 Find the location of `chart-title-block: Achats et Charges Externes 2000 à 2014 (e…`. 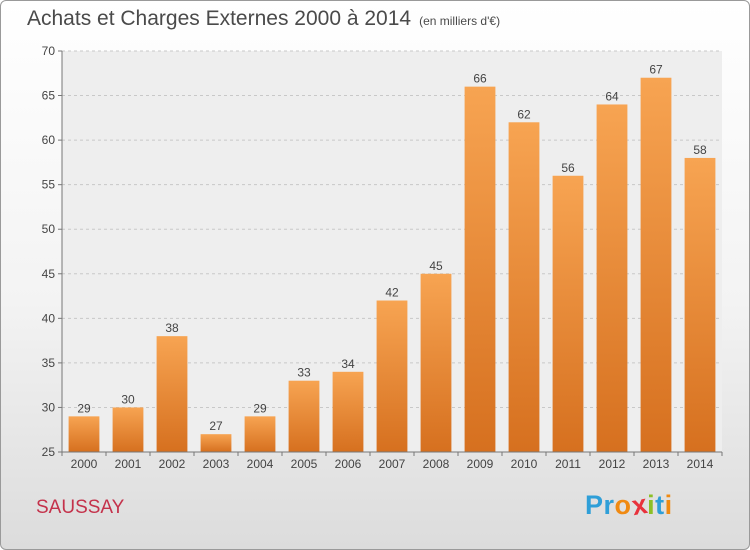

chart-title-block: Achats et Charges Externes 2000 à 2014 (e… is located at coordinates (263, 19).